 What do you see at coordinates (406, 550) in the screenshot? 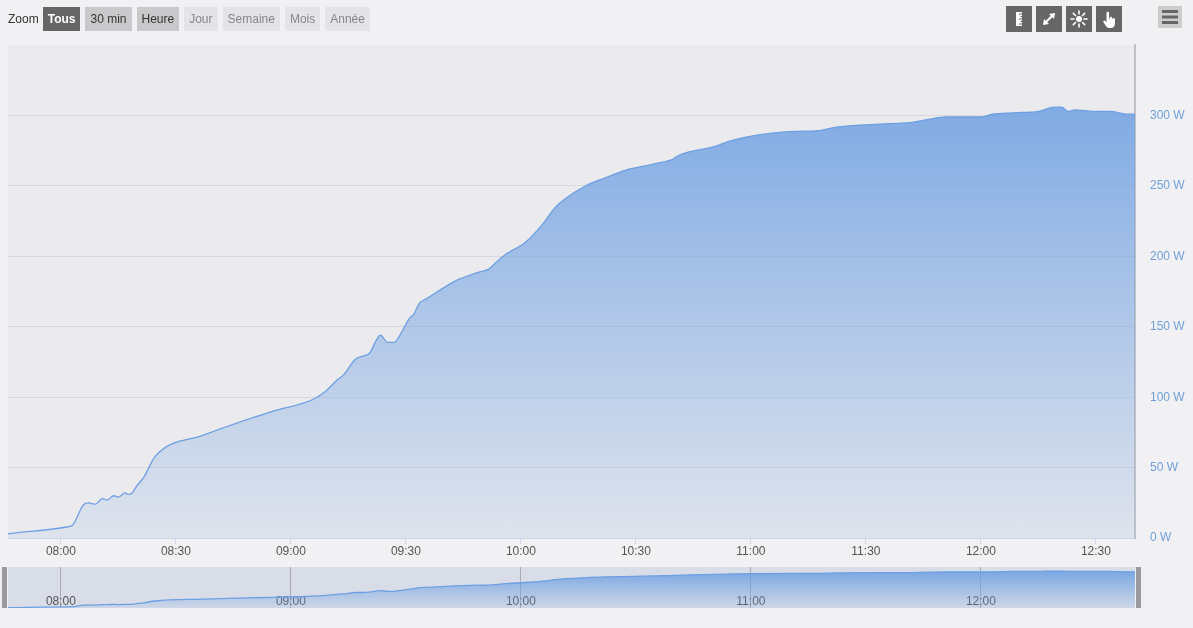
I see `x-tick-label: 09:30` at bounding box center [406, 550].